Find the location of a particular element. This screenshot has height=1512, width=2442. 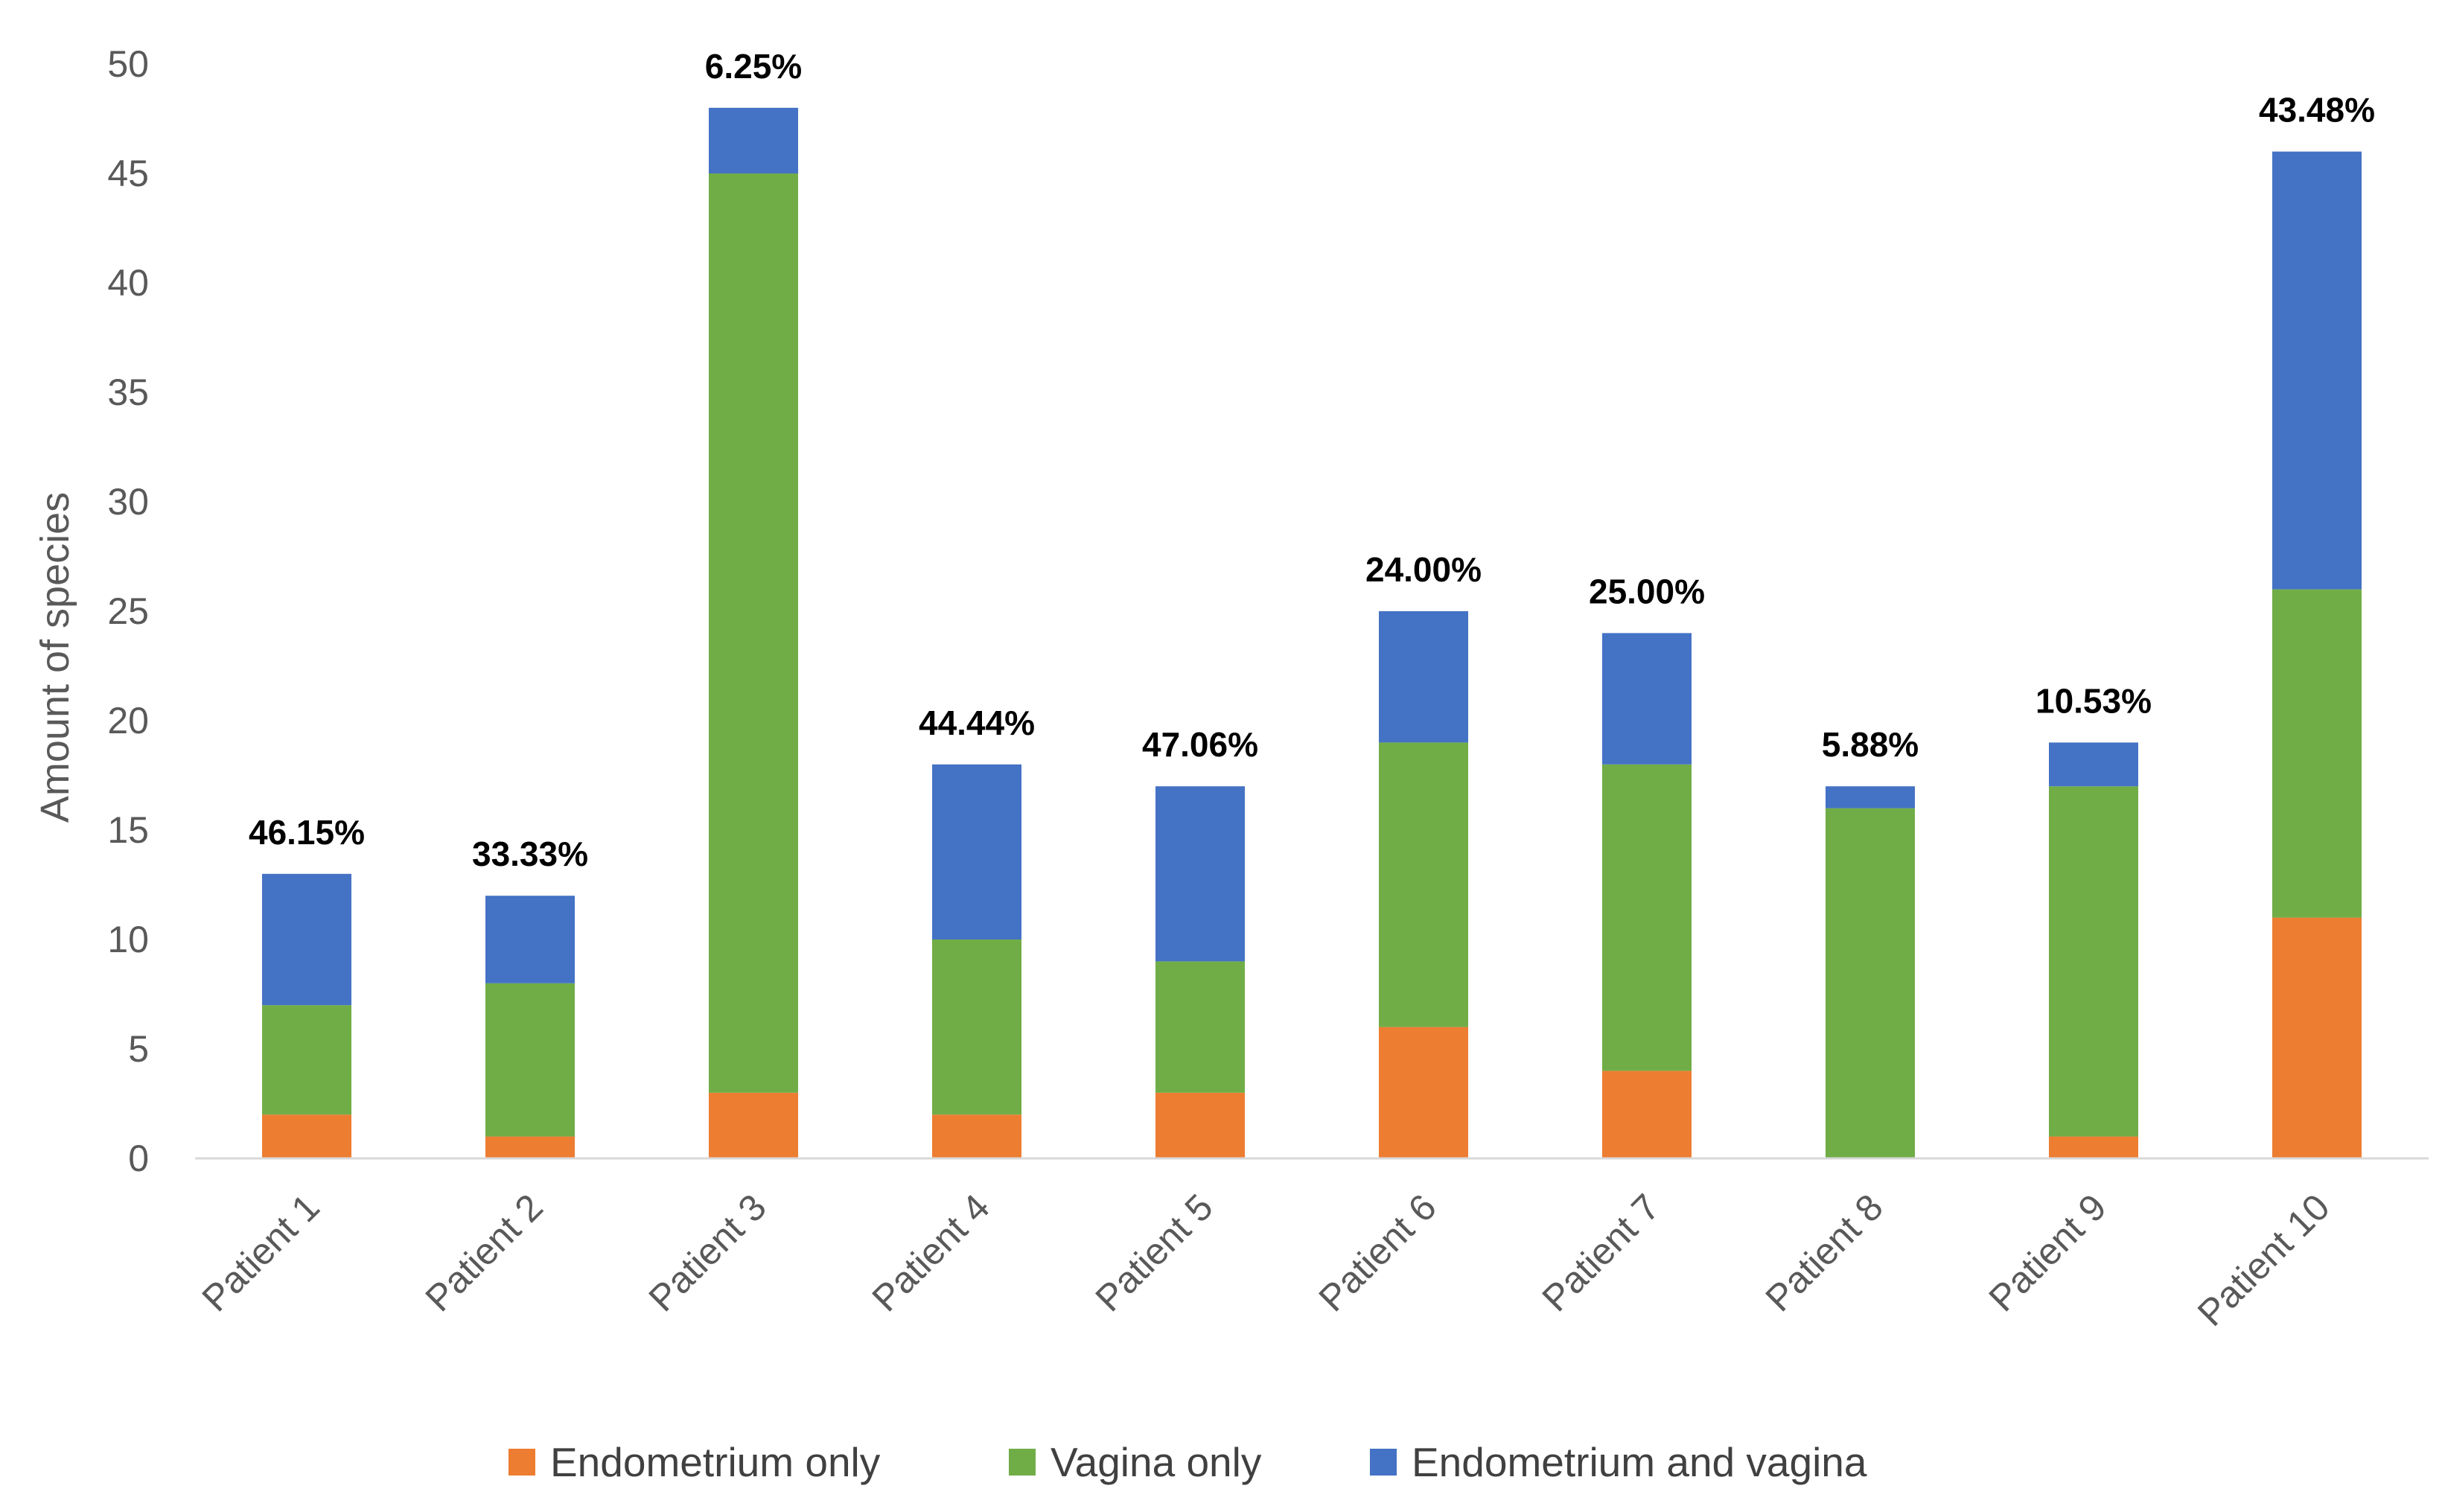

data-label: 33.33% is located at coordinates (530, 854).